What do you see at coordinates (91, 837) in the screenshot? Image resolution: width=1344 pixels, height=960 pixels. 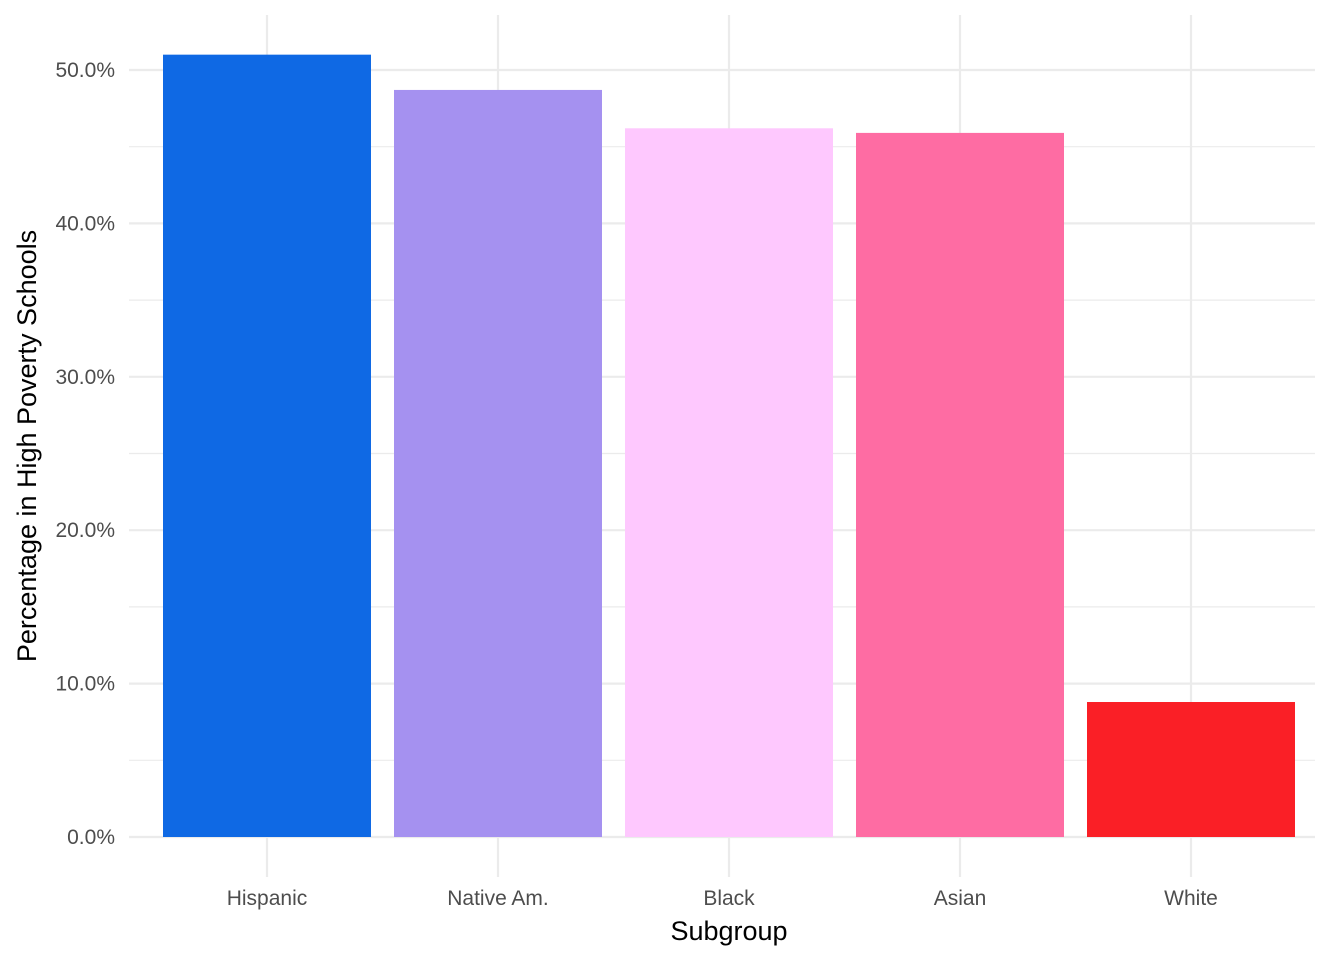 I see `y-tick-label: 0.0%` at bounding box center [91, 837].